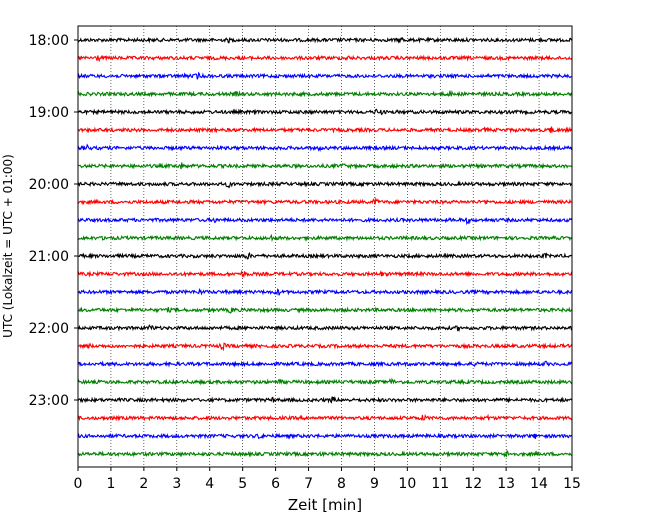 The width and height of the screenshot is (650, 520). Describe the element at coordinates (49, 401) in the screenshot. I see `y-tick-label: 23:00` at that location.